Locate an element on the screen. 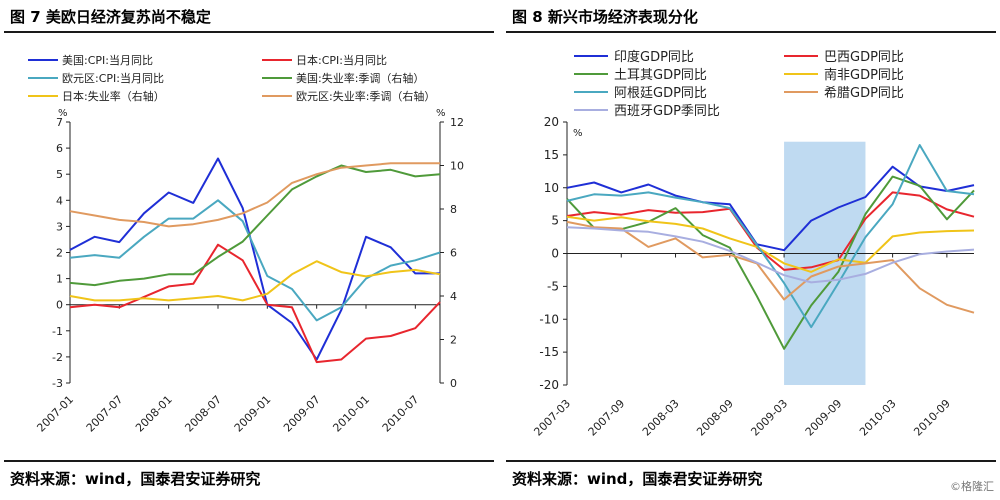  legend-label: 欧元区:CPI:当月同比 is located at coordinates (113, 78).